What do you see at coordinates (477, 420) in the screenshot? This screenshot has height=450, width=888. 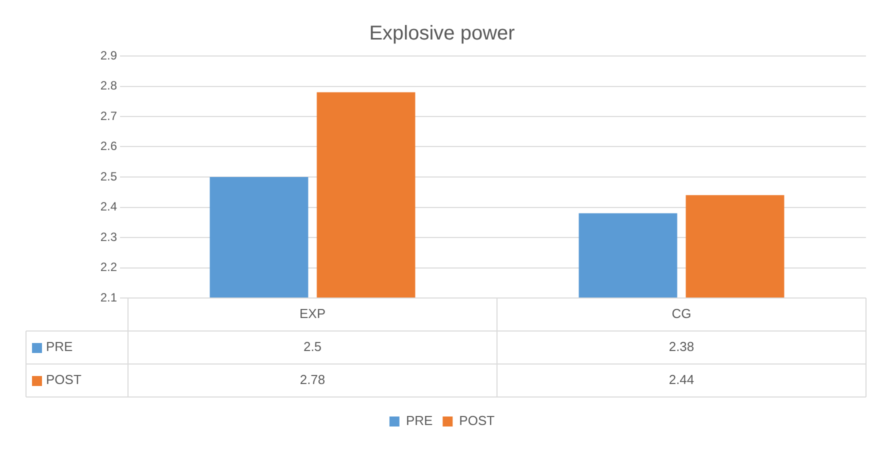 I see `legend-label: POST` at bounding box center [477, 420].